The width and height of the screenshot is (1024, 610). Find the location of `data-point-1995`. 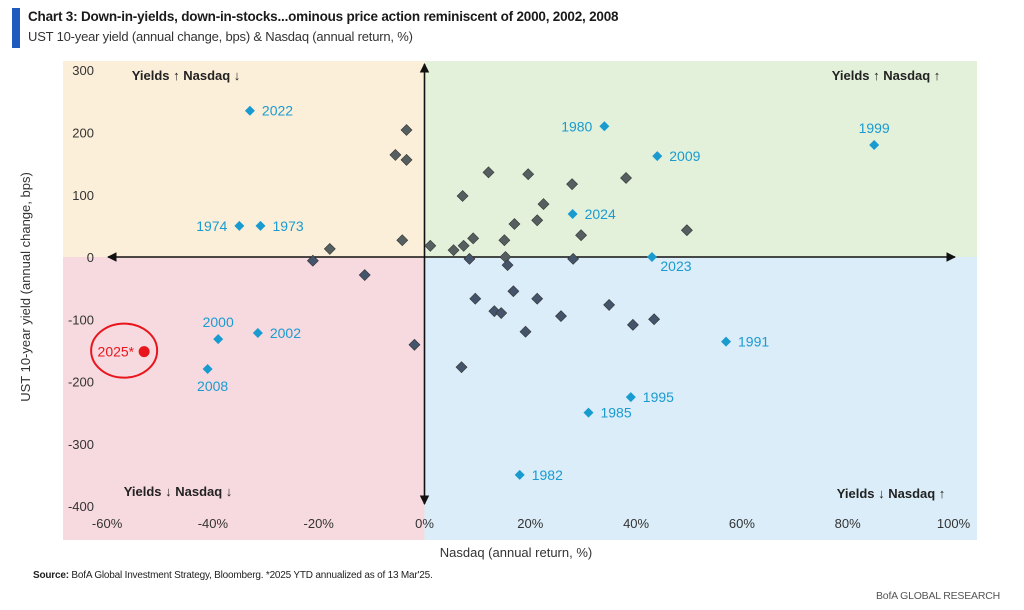

data-point-1995 is located at coordinates (630, 397).